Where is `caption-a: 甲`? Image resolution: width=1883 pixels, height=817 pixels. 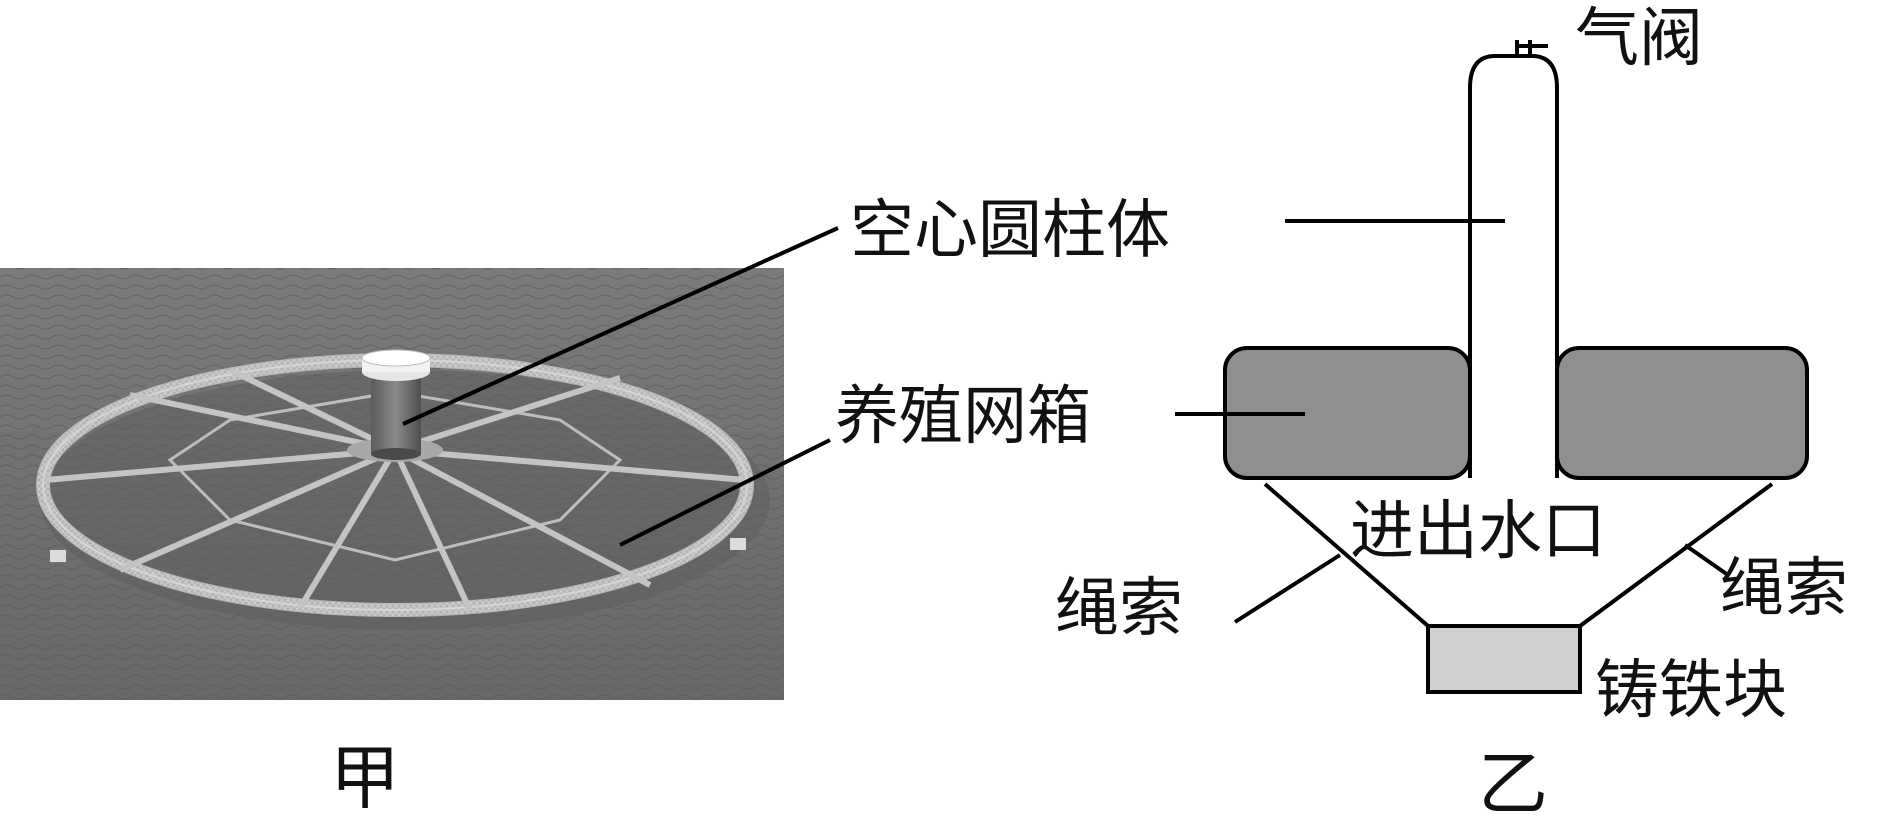 caption-a: 甲 is located at coordinates (365, 777).